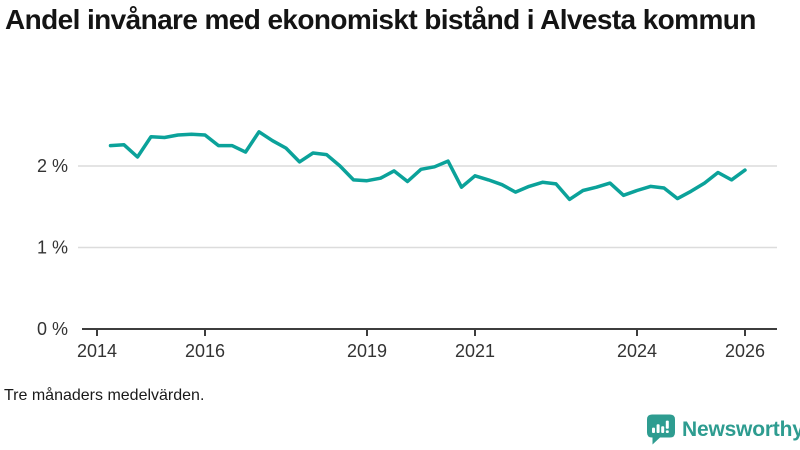 The height and width of the screenshot is (450, 800). What do you see at coordinates (745, 351) in the screenshot?
I see `x-tick-label: 2026` at bounding box center [745, 351].